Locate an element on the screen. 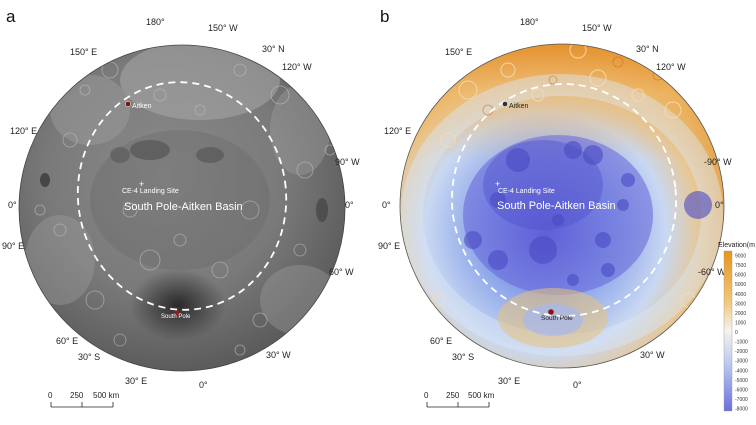 The width and height of the screenshot is (756, 425). label-60w: 60° W is located at coordinates (341, 272).